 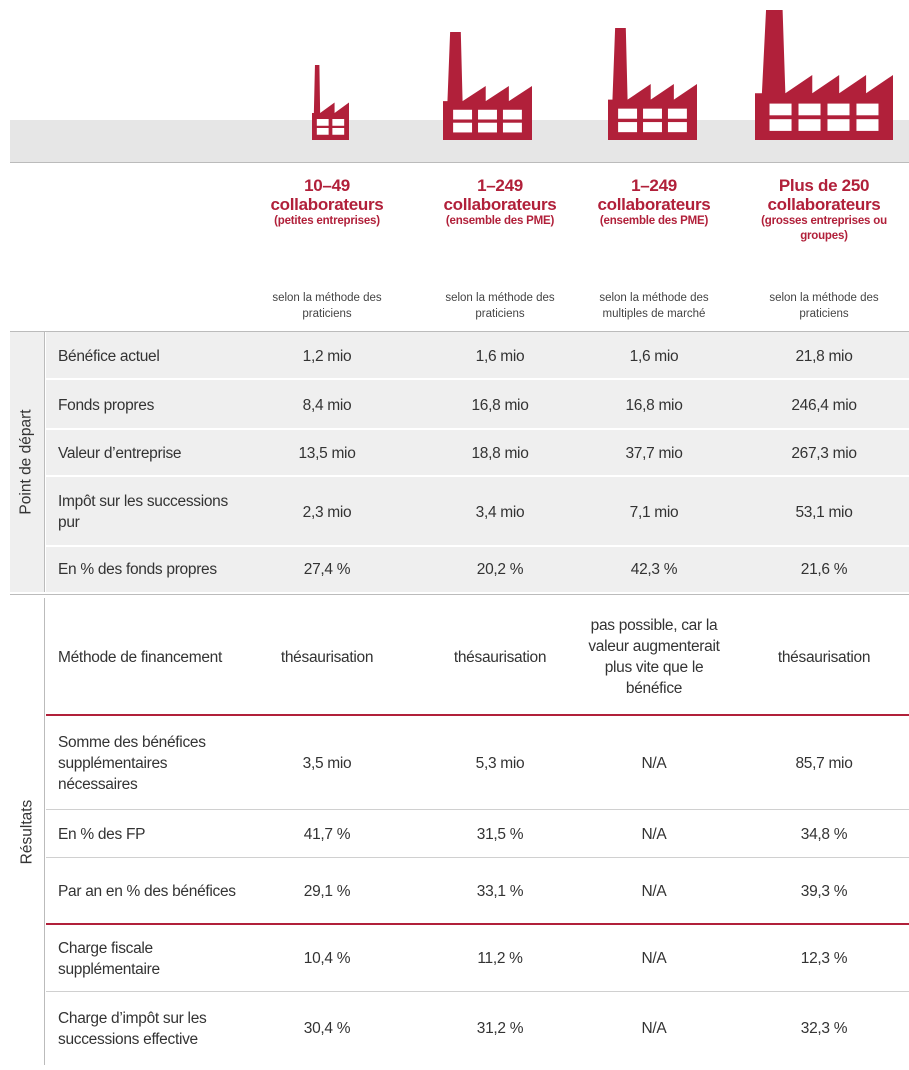 I want to click on group-label: Point de départ, so click(x=27, y=462).